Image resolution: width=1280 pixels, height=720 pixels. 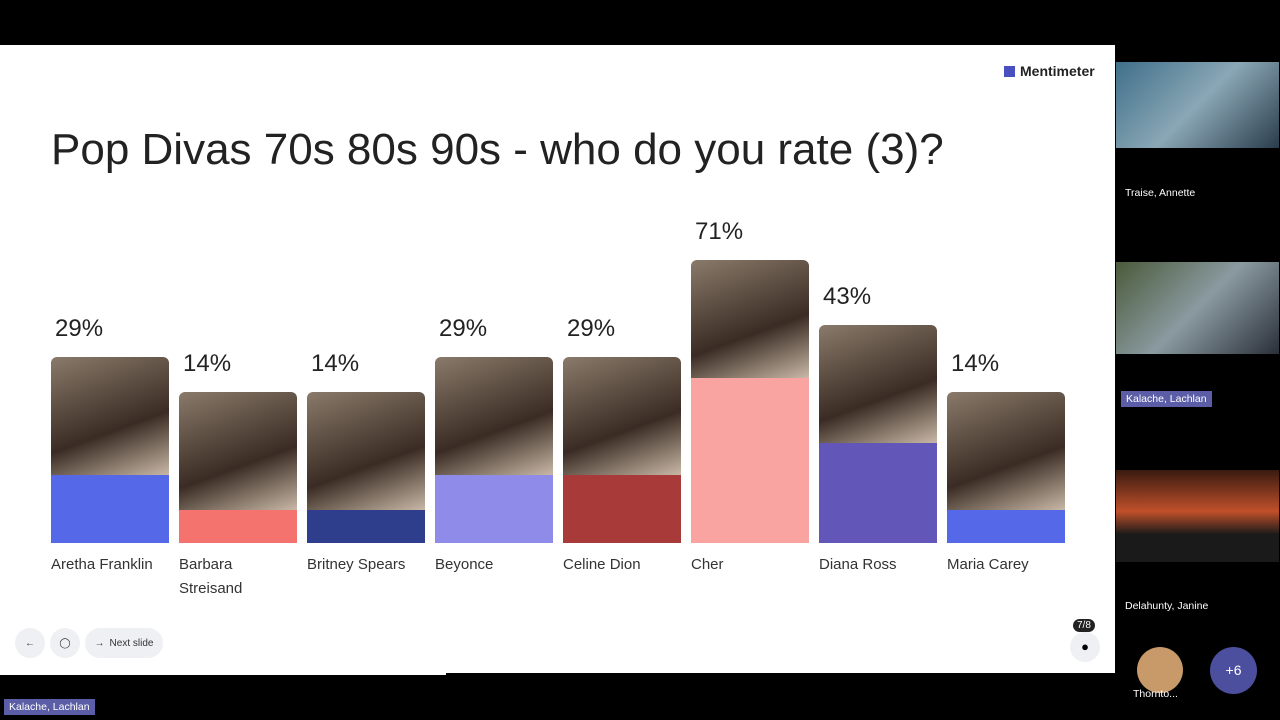 What do you see at coordinates (211, 576) in the screenshot?
I see `category-label: Barbara Streisand` at bounding box center [211, 576].